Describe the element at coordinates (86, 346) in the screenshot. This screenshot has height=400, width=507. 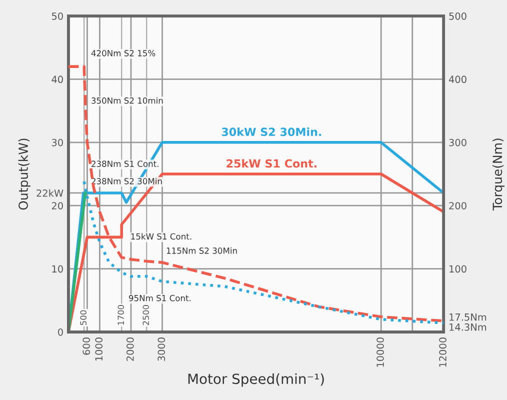
I see `x-tick-label: 600` at that location.